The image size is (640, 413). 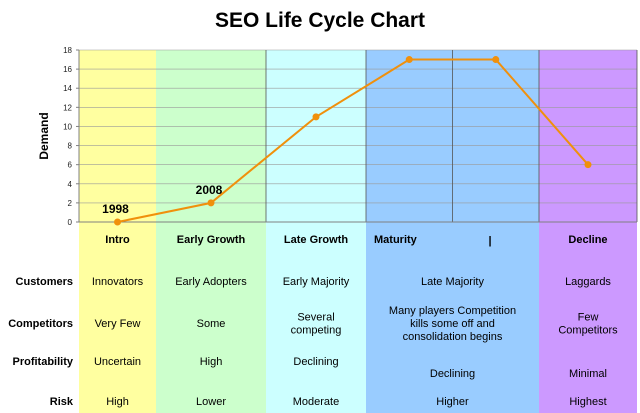 I want to click on cell-competitors-late-growth: competing, so click(x=316, y=331).